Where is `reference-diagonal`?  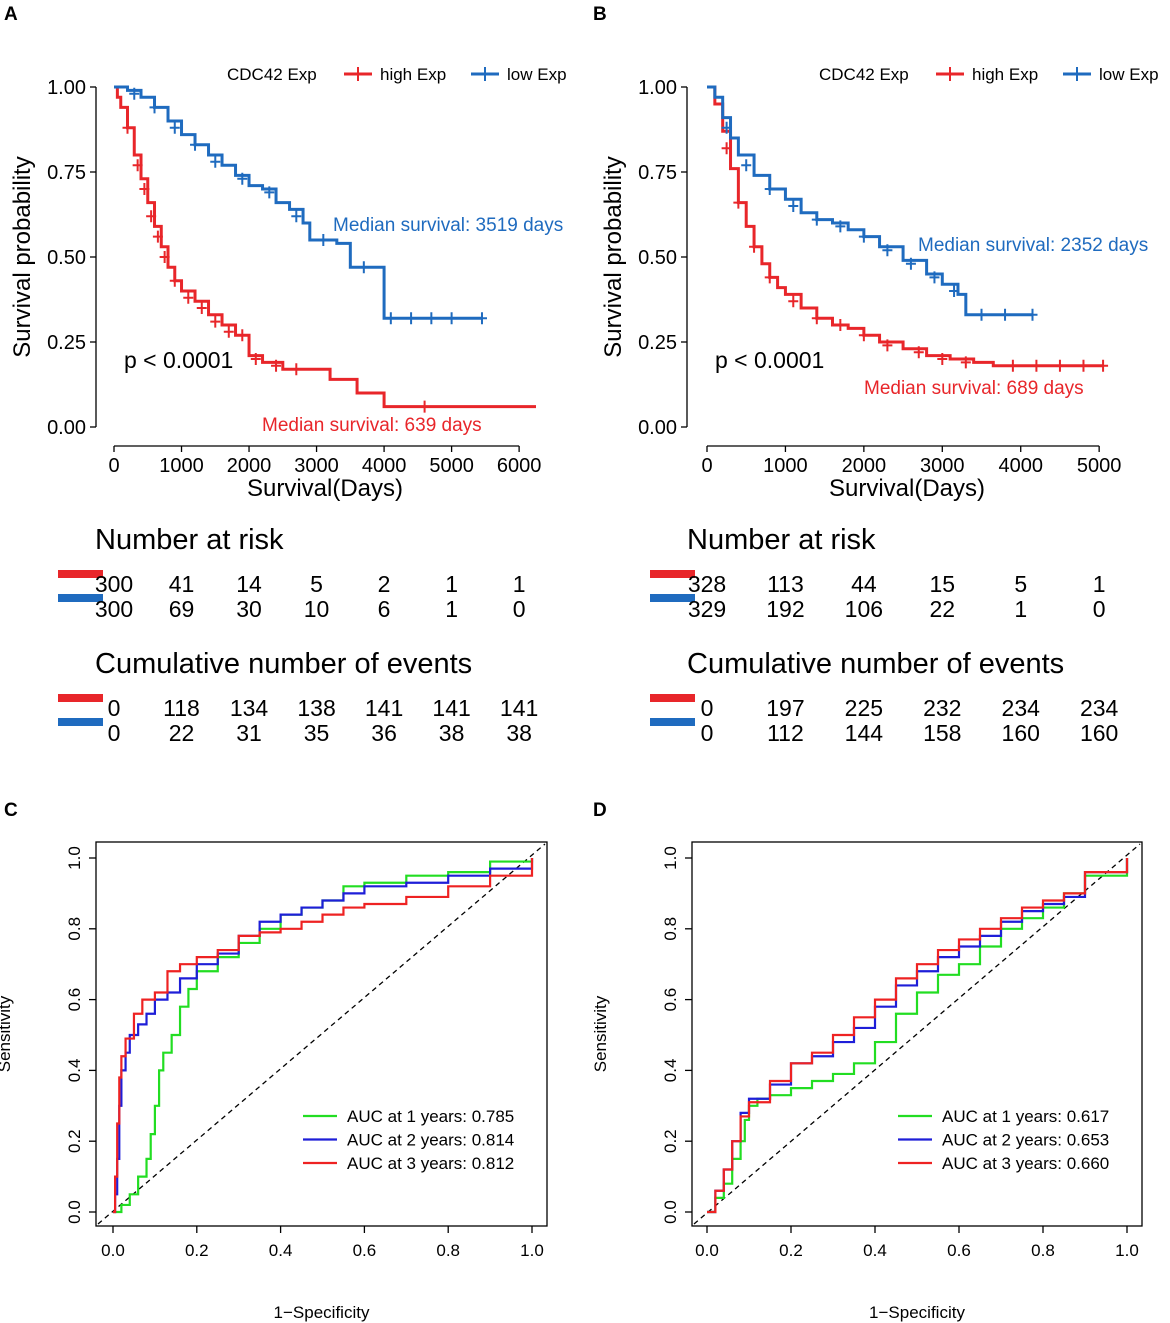 reference-diagonal is located at coordinates (321, 1034).